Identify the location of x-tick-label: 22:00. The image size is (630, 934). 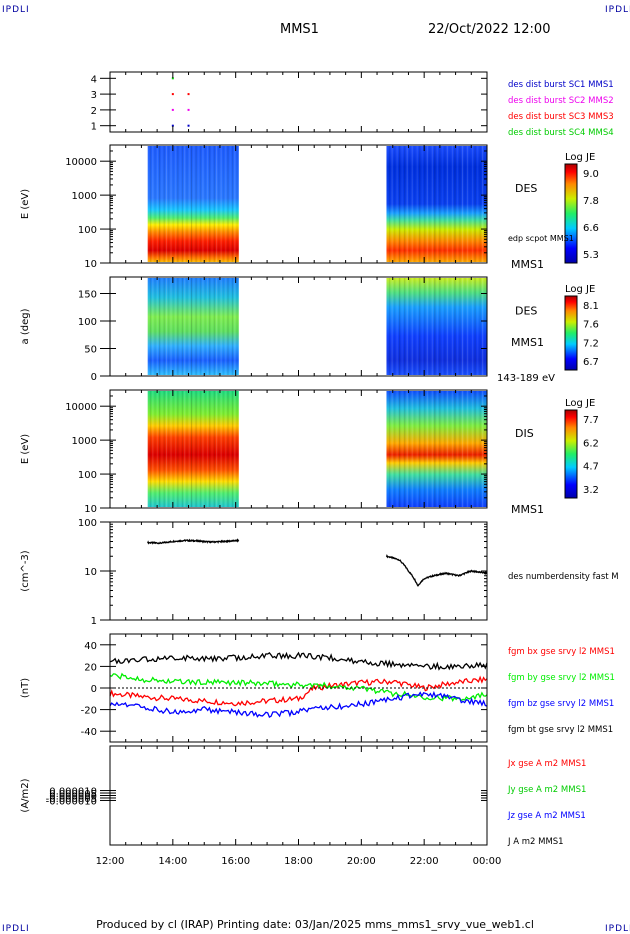
(424, 861).